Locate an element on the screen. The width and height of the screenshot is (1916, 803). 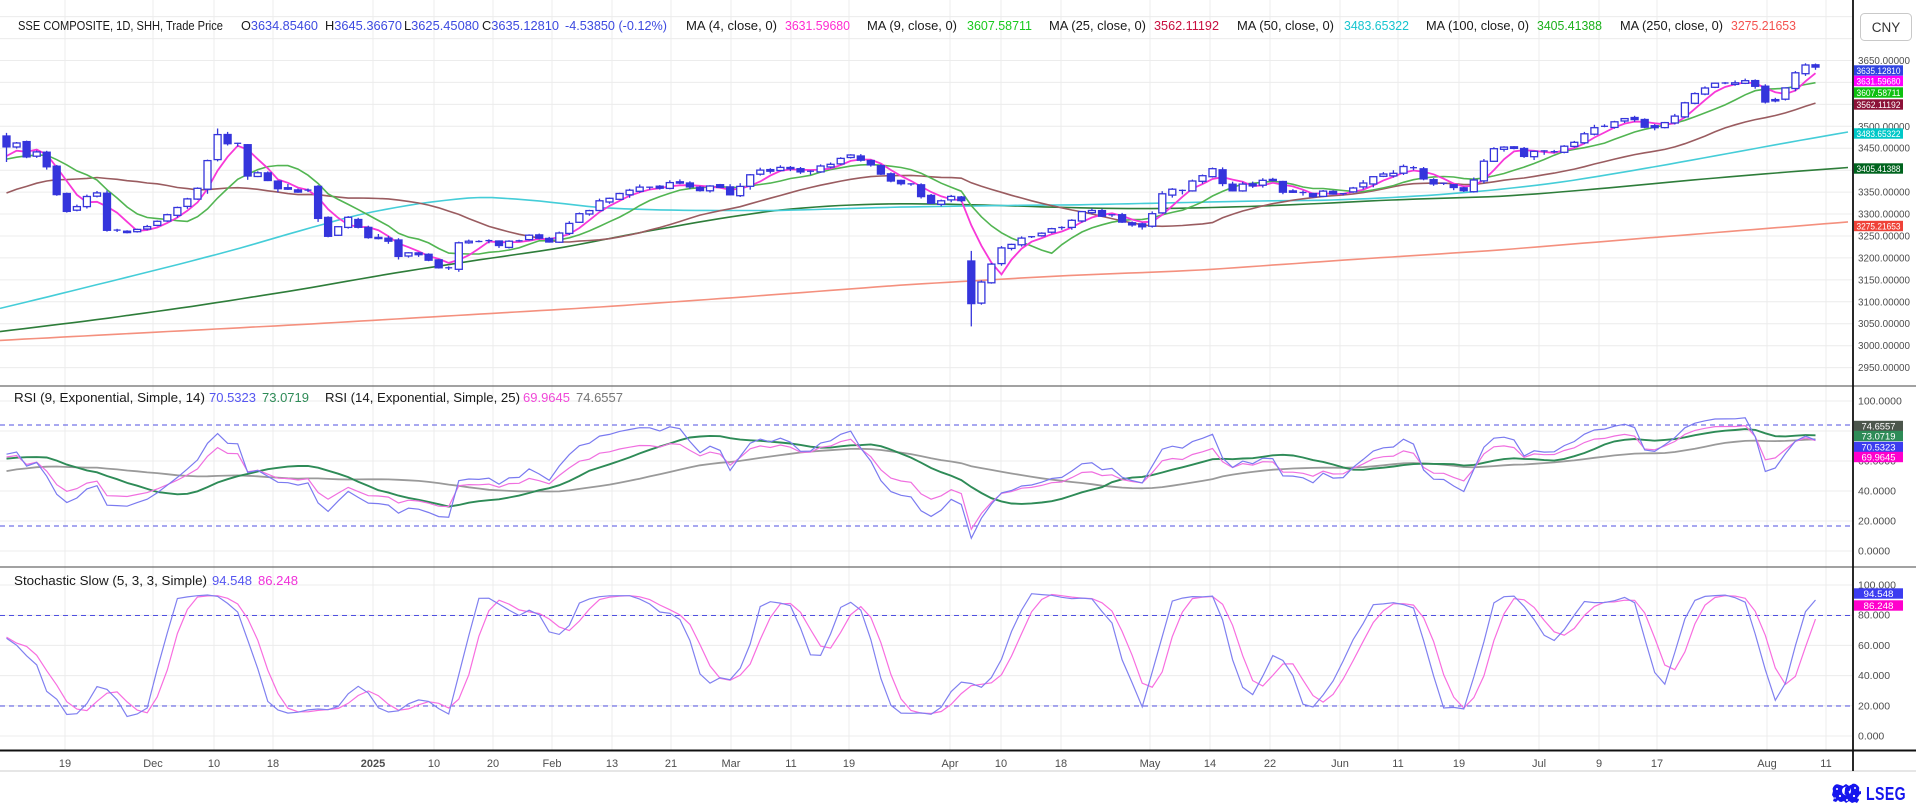
svg-text: Dec is located at coordinates (153, 764).